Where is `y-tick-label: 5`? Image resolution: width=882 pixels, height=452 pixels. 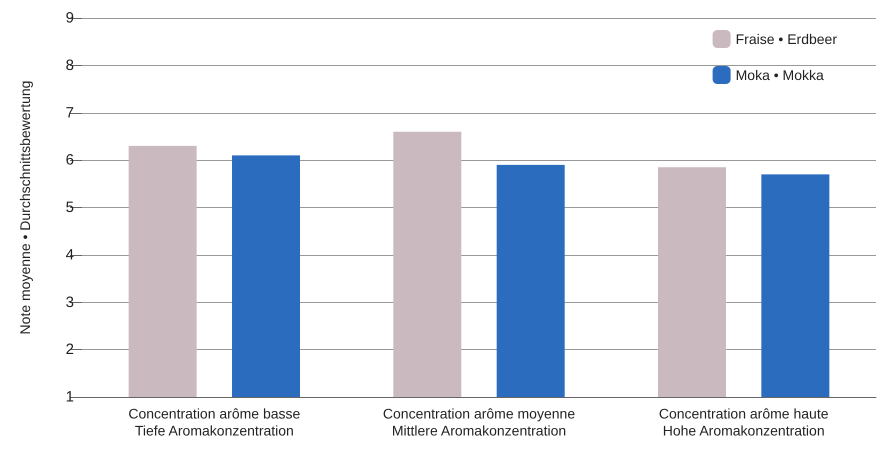
y-tick-label: 5 is located at coordinates (70, 207).